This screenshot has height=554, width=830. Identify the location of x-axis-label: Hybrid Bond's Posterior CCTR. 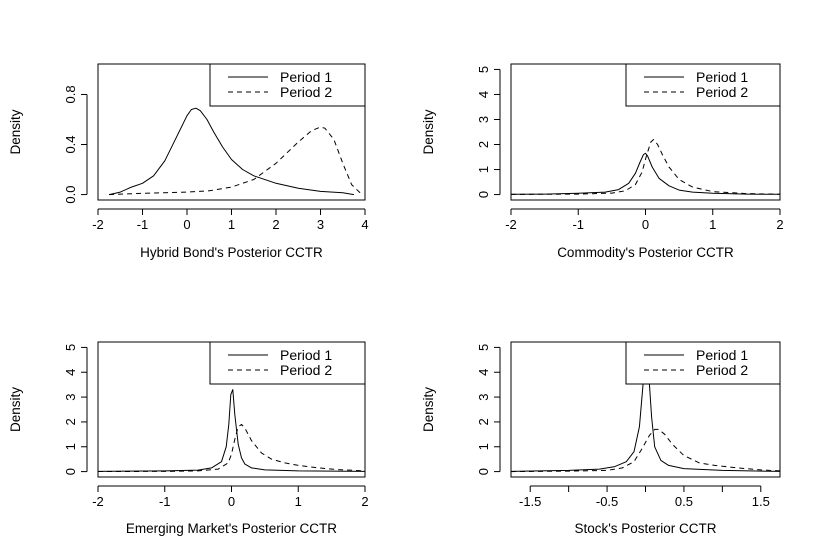
(231, 252).